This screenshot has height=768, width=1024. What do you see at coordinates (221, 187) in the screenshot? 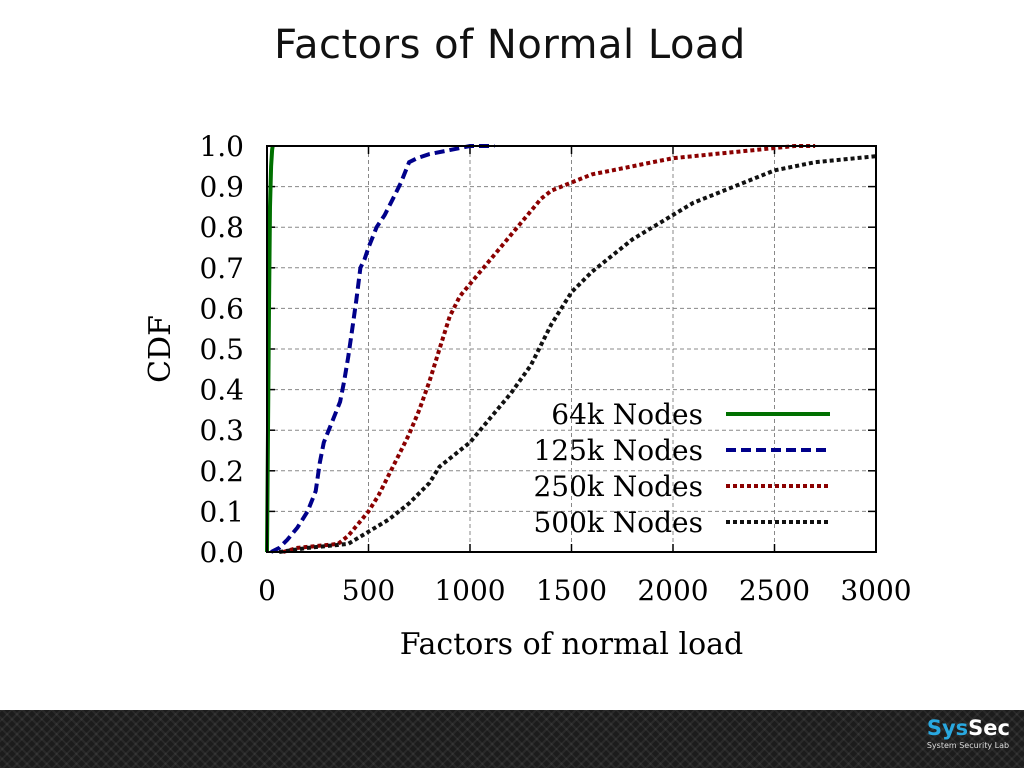
I see `y-tick-label: 0.9` at bounding box center [221, 187].